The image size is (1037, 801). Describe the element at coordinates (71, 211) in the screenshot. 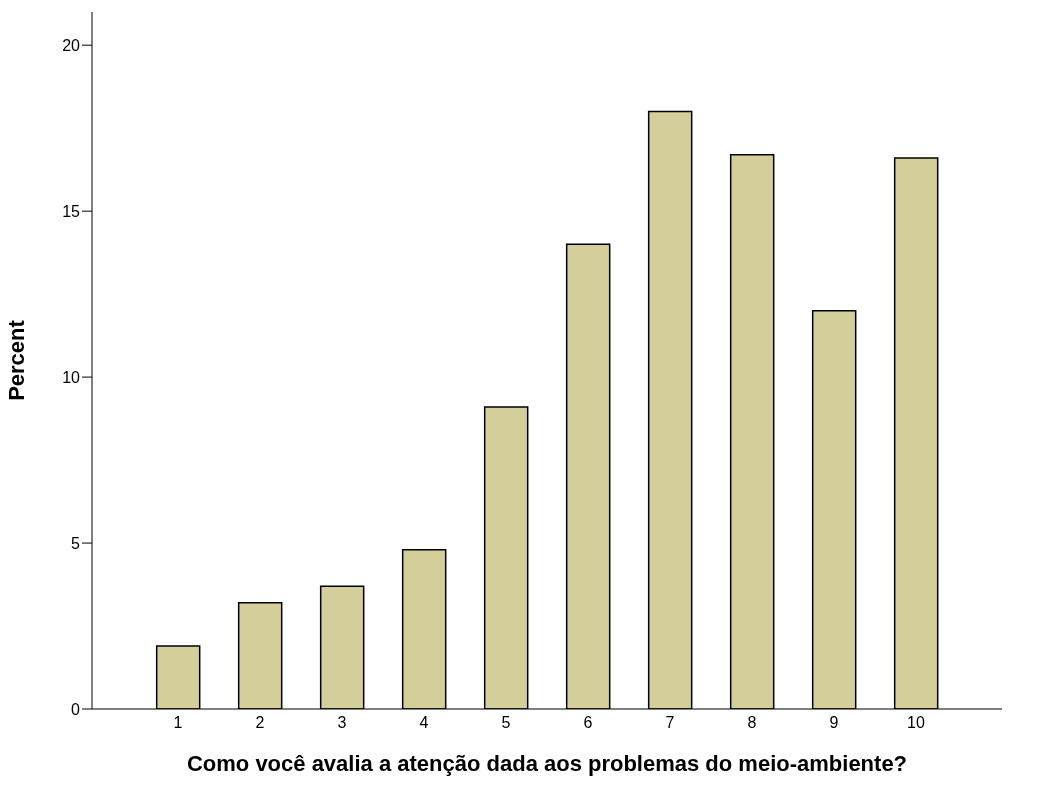

I see `y-tick-label: 15` at that location.